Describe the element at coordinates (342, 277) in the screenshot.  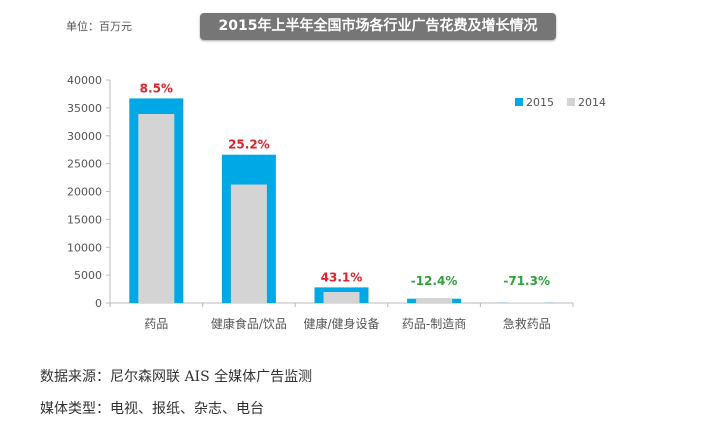
I see `growth-label: 43.1%` at that location.